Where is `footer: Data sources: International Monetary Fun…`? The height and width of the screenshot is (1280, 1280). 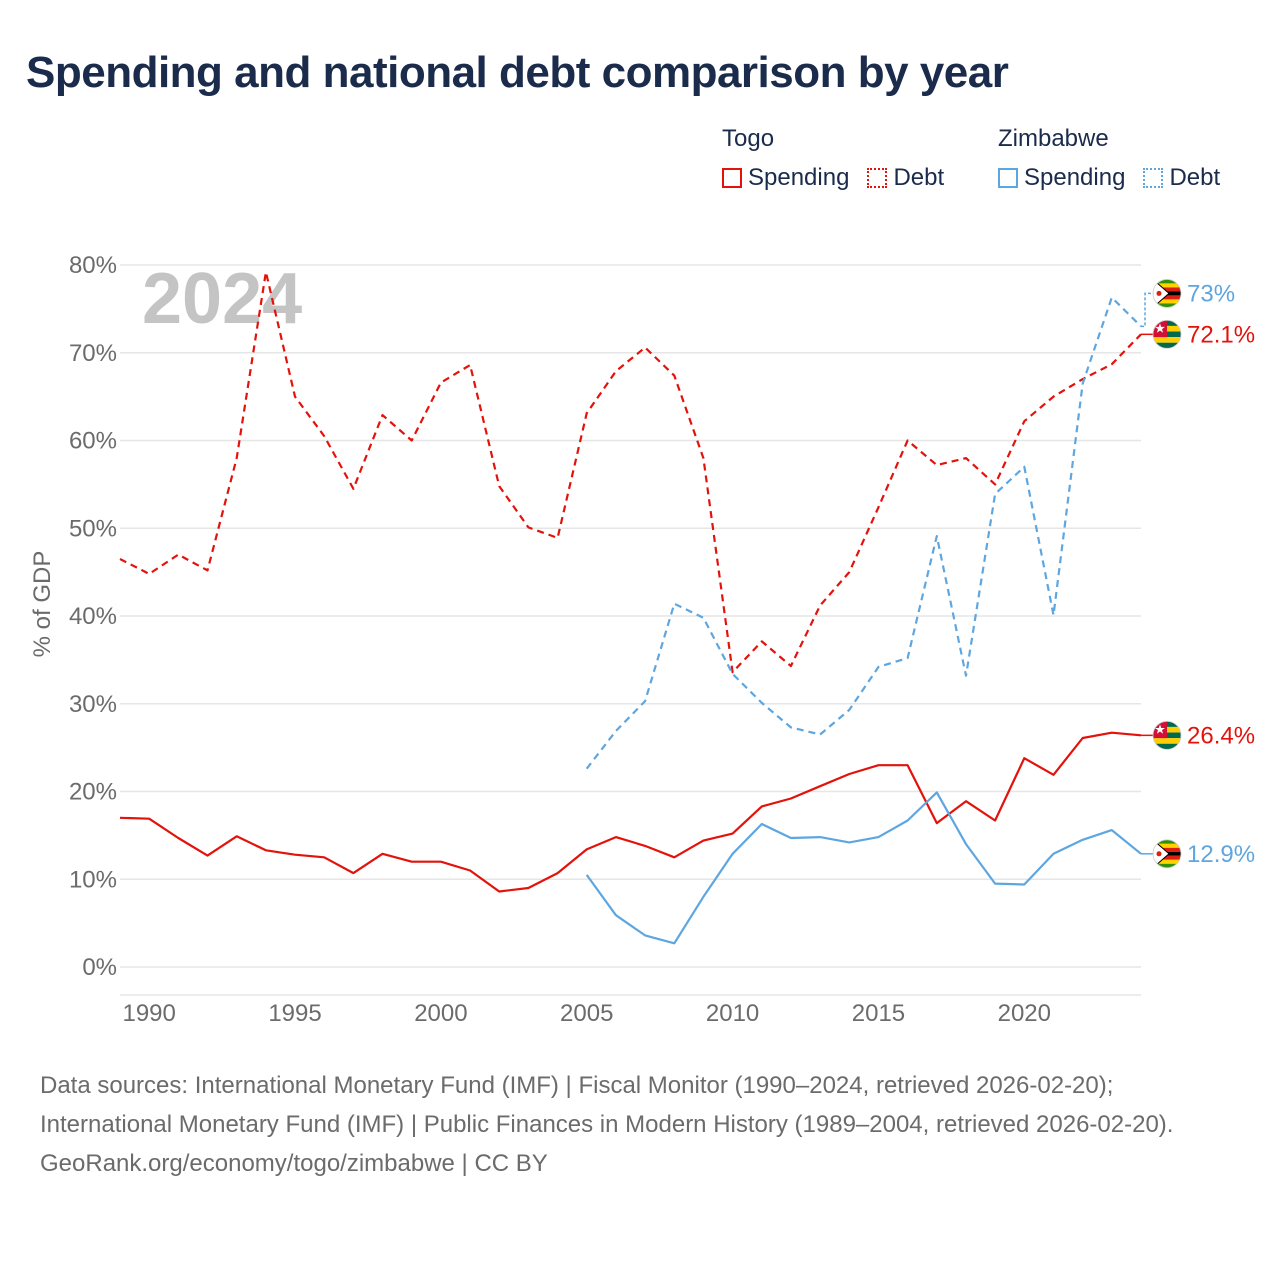
footer: Data sources: International Monetary Fun… is located at coordinates (640, 1124).